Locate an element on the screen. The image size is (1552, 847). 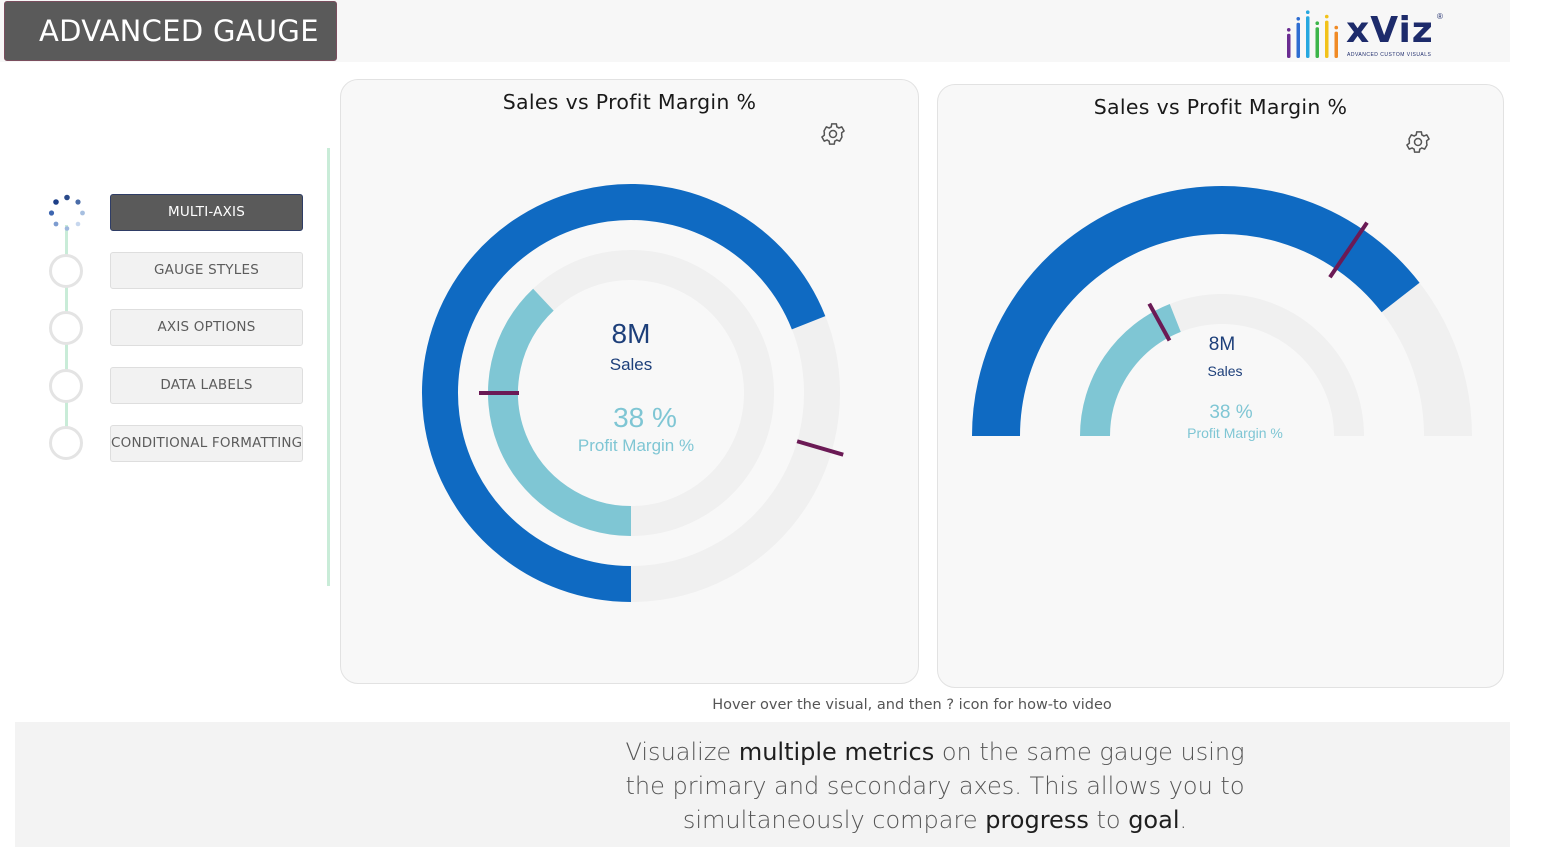
description-emphasis: multiple metrics is located at coordinates (836, 752).